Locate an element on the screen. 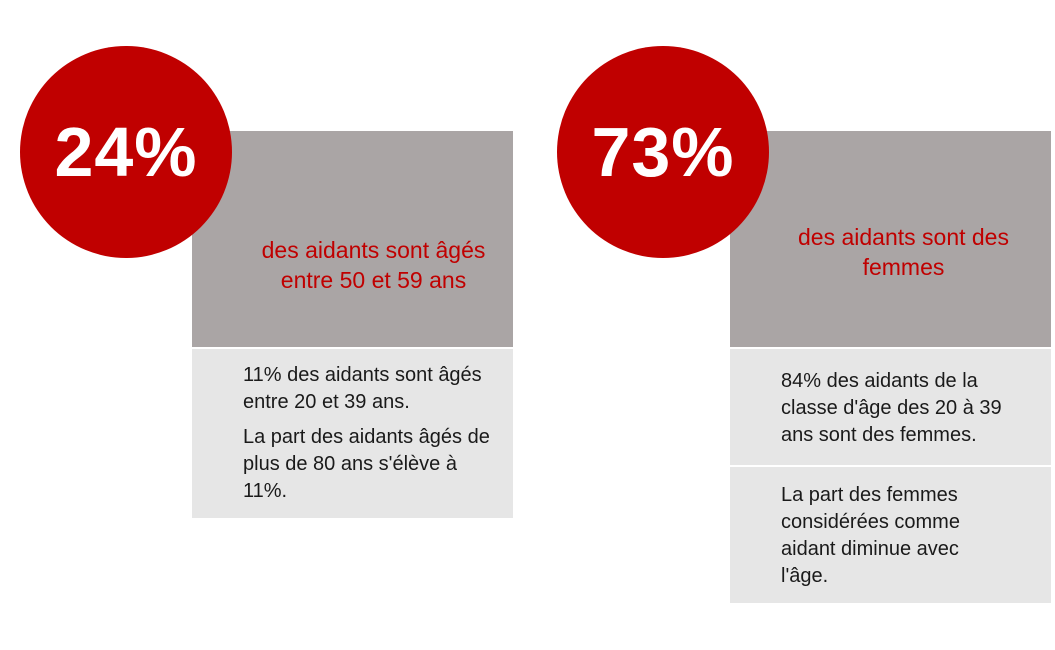 The height and width of the screenshot is (650, 1055). percent-circle-gender: 73% is located at coordinates (663, 152).